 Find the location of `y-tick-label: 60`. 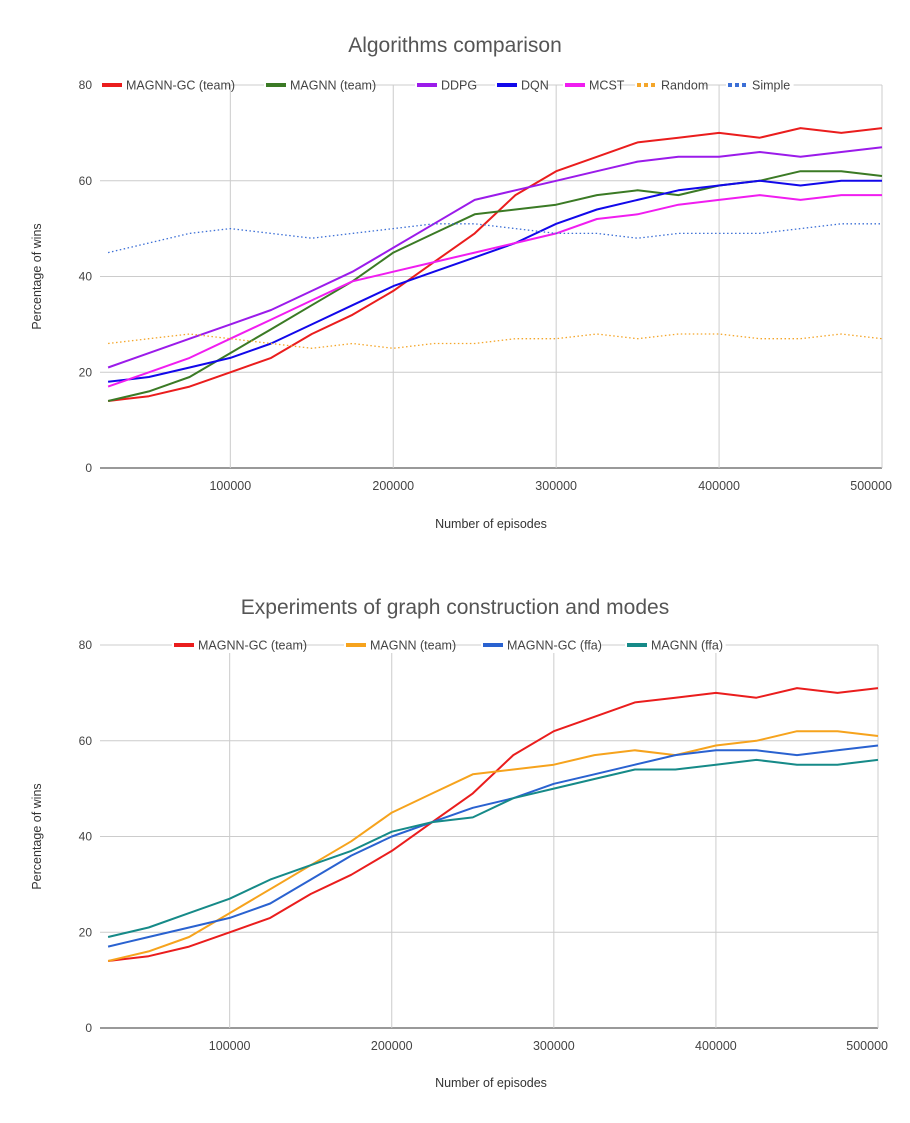

y-tick-label: 60 is located at coordinates (86, 741).